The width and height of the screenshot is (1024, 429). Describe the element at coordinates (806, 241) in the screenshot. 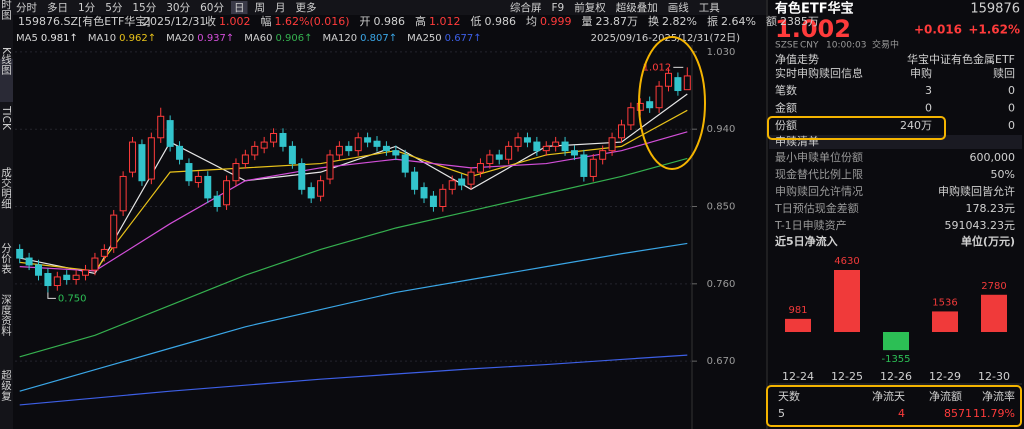

I see `flow-title: 近5日净流入` at that location.